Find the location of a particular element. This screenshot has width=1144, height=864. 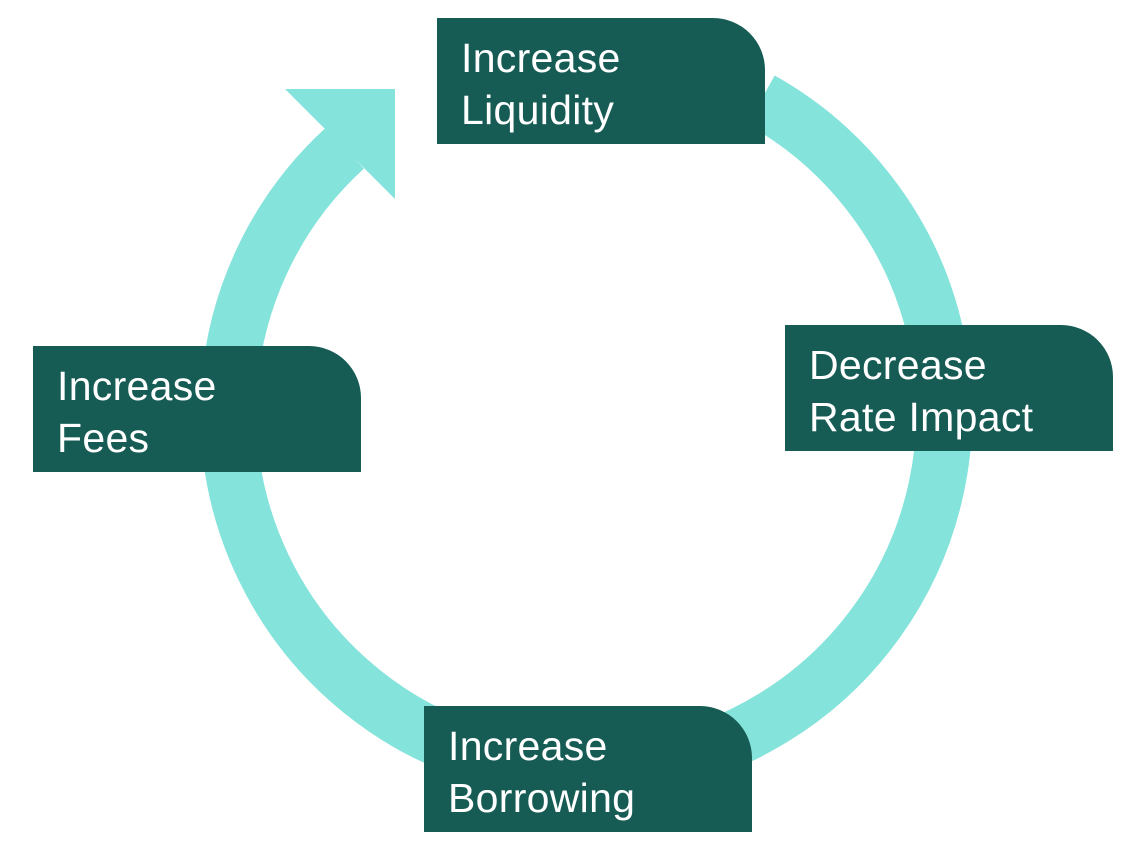

node-increase-fees: Increase Fees is located at coordinates (197, 409).